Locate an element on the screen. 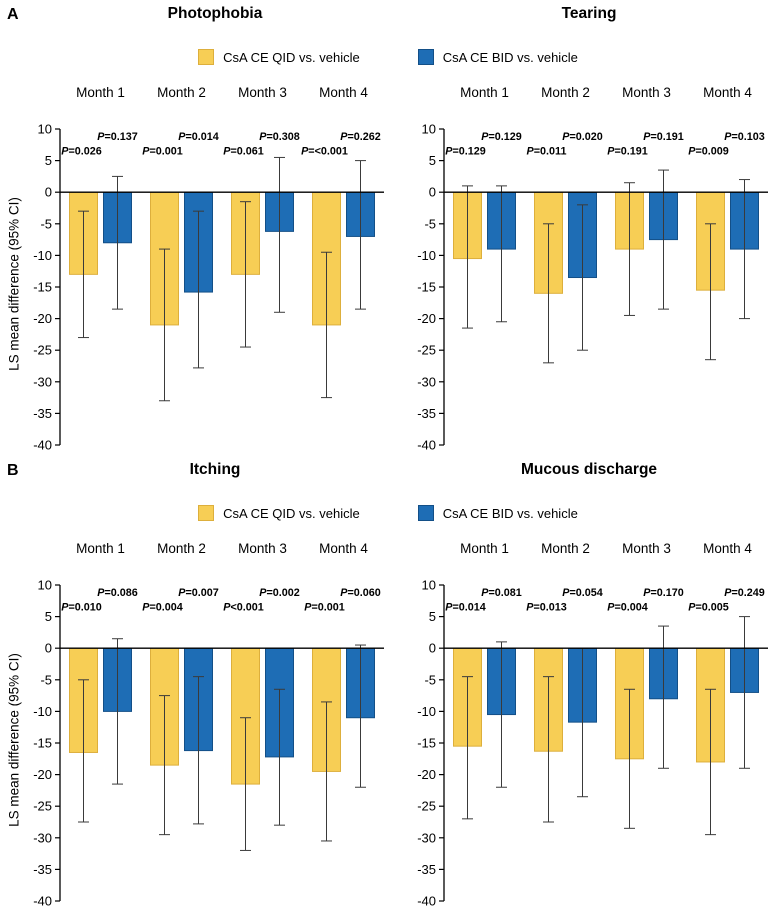 The width and height of the screenshot is (776, 912). chart-title-photophobia: Photophobia is located at coordinates (215, 13).